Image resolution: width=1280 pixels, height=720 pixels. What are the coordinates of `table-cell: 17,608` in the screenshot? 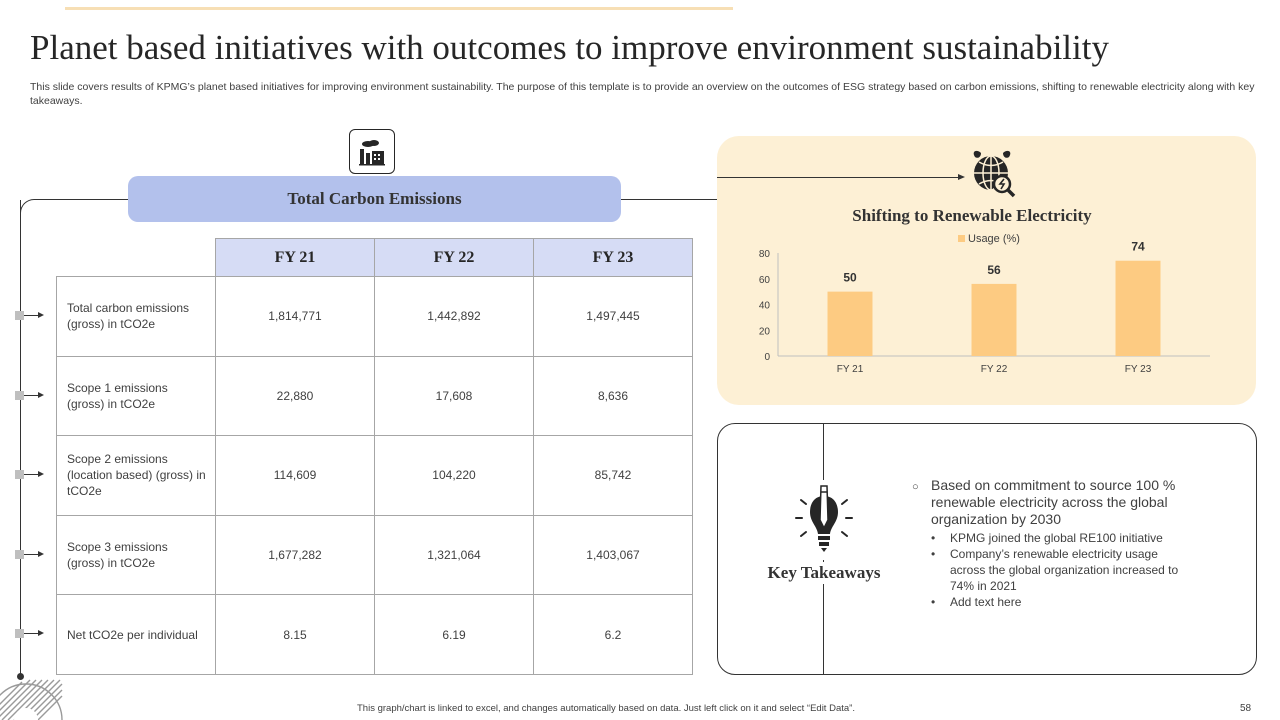 It's located at (454, 396).